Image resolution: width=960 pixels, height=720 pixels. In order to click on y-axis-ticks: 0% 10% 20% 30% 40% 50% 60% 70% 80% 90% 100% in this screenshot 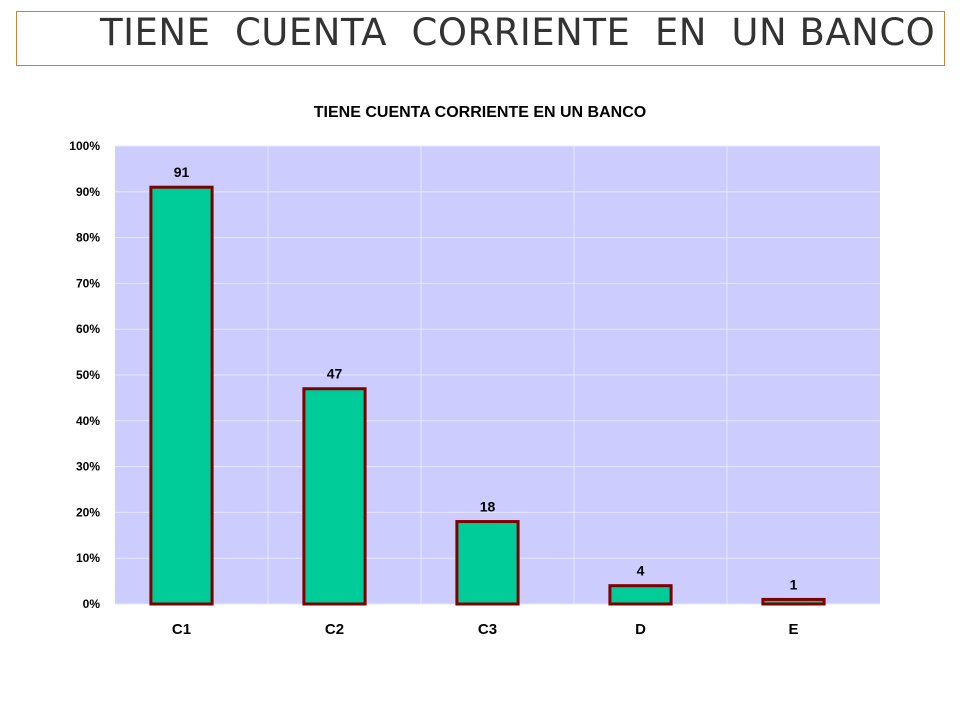, I will do `click(84, 375)`.